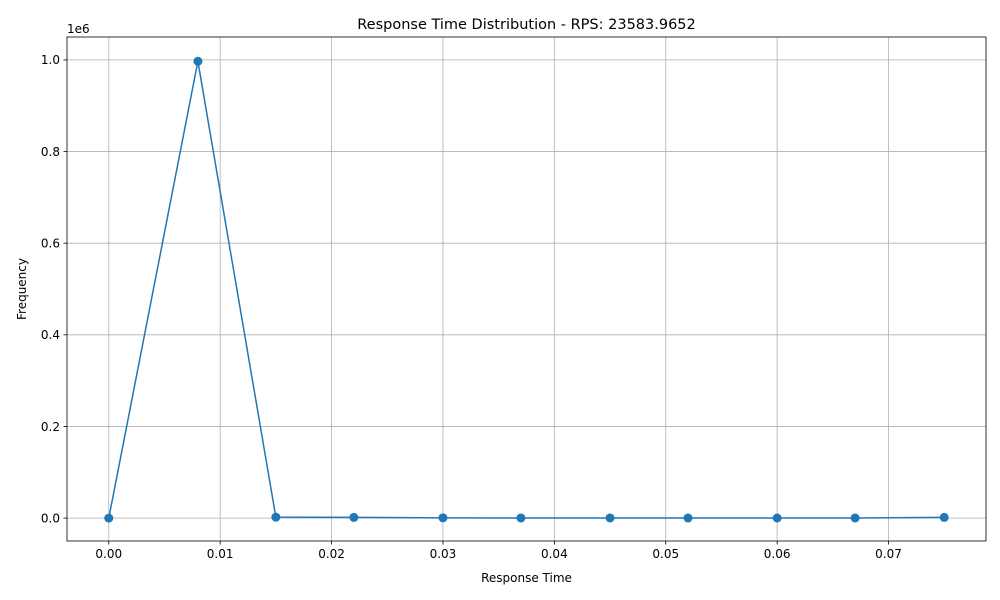 This screenshot has height=600, width=1000. I want to click on x-tick-label: 0.03, so click(443, 554).